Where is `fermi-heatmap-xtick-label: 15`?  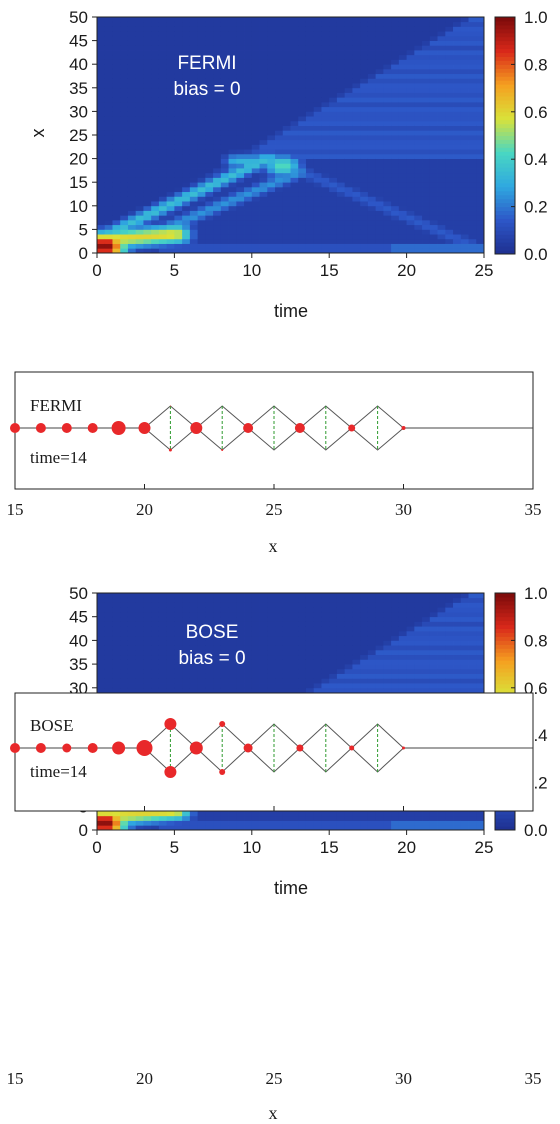
fermi-heatmap-xtick-label: 15 is located at coordinates (329, 270).